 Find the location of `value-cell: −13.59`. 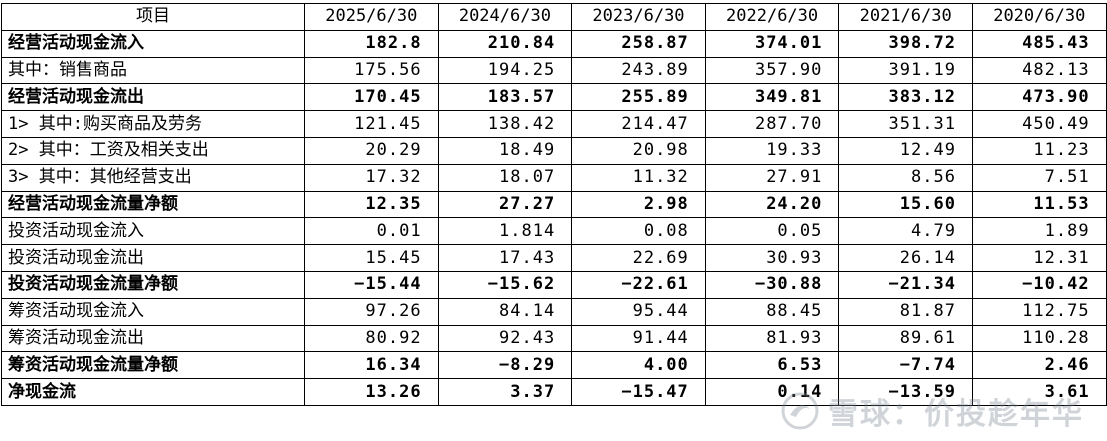

value-cell: −13.59 is located at coordinates (905, 392).